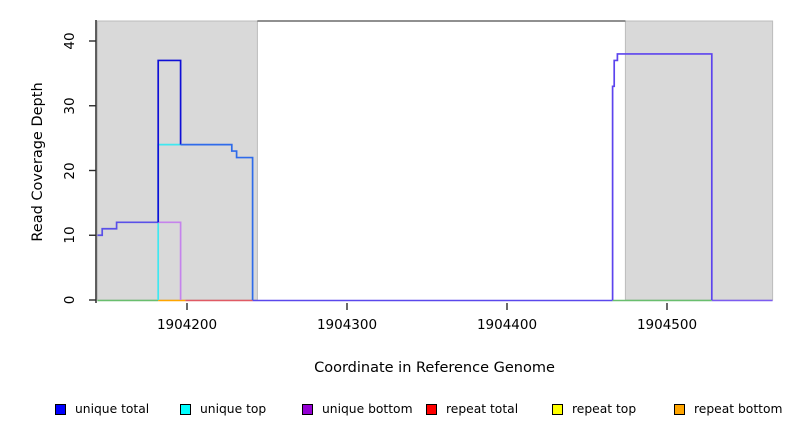 The width and height of the screenshot is (792, 432). Describe the element at coordinates (434, 368) in the screenshot. I see `x-axis-title: Coordinate in Reference Genome` at that location.